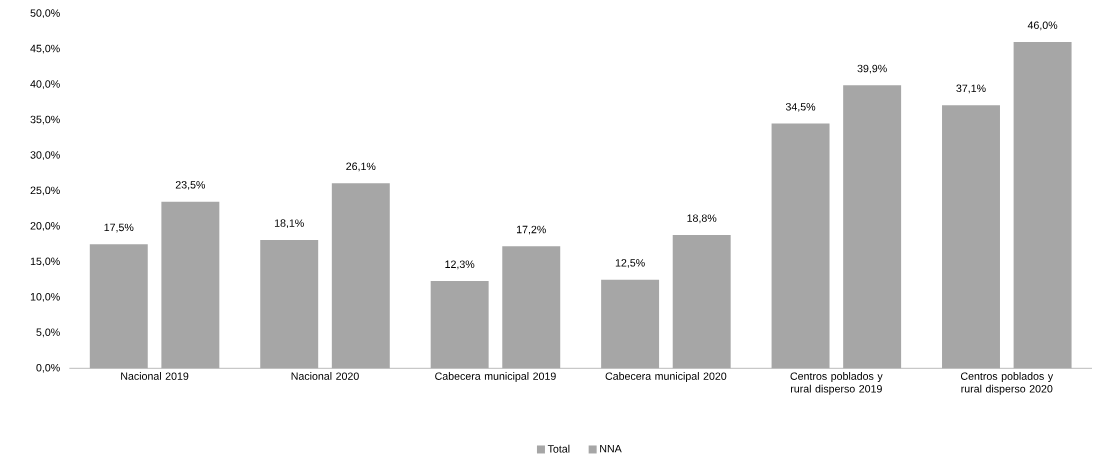  Describe the element at coordinates (971, 89) in the screenshot. I see `data-label: 37,1%` at that location.